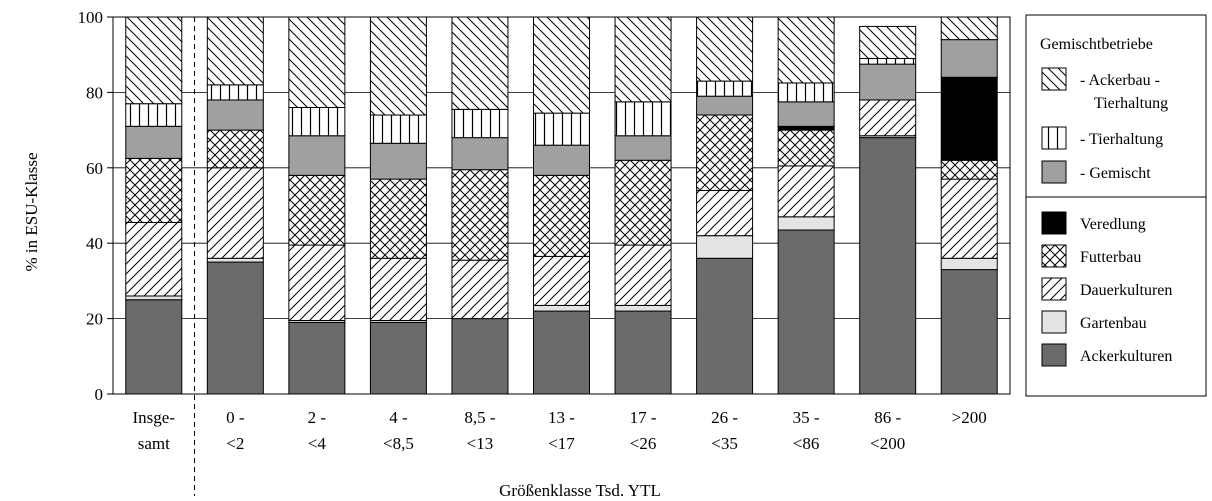  Describe the element at coordinates (724, 417) in the screenshot. I see `x-tick-label: 26 -` at that location.